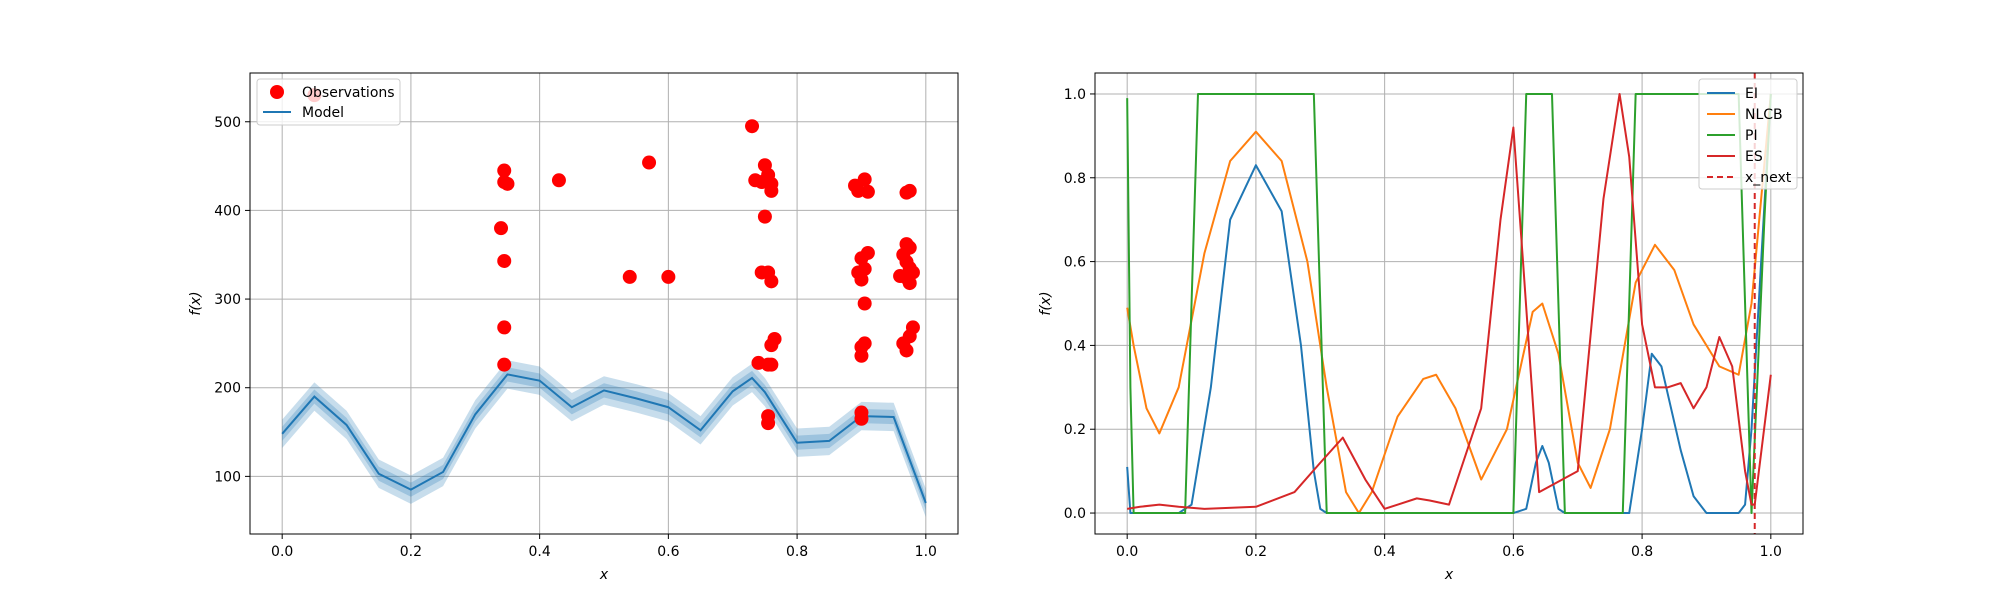 The width and height of the screenshot is (2000, 600). I want to click on legend-label-nlcb: NLCB, so click(1764, 115).